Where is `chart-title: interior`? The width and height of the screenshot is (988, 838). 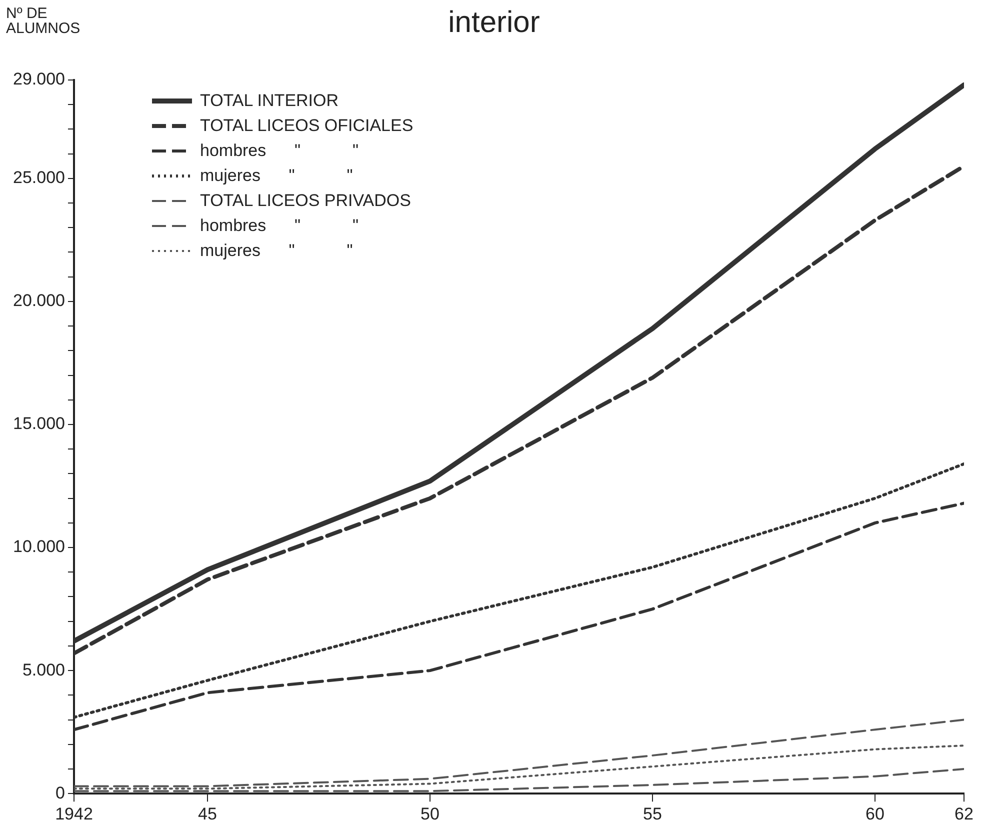
chart-title: interior is located at coordinates (494, 22).